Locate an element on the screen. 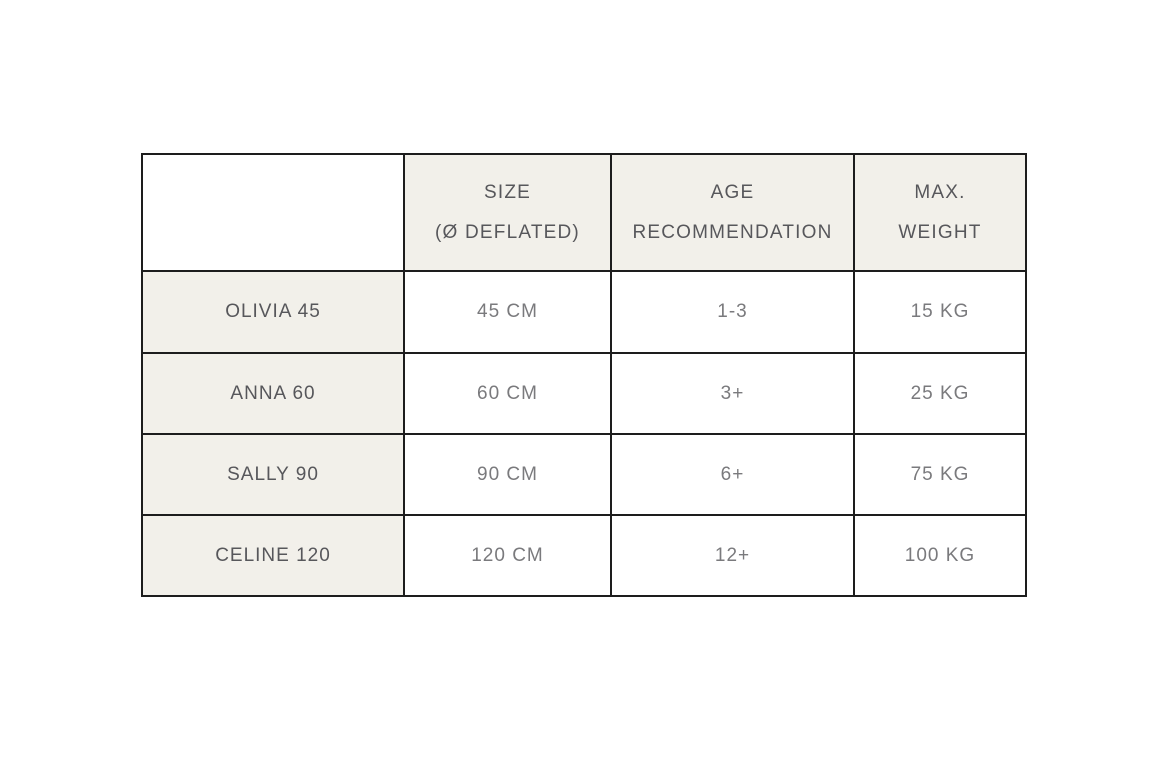 Image resolution: width=1174 pixels, height=762 pixels. size-value: 45 CM is located at coordinates (507, 312).